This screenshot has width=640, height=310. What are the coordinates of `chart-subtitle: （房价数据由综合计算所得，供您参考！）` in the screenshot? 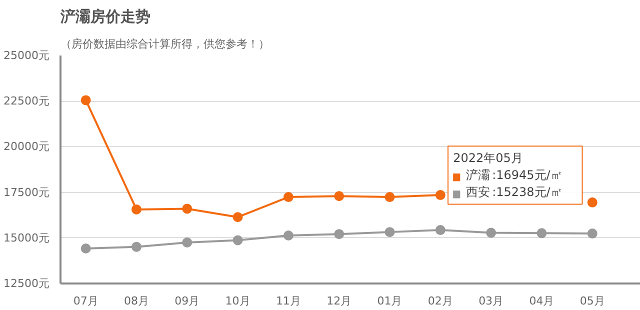 It's located at (165, 44).